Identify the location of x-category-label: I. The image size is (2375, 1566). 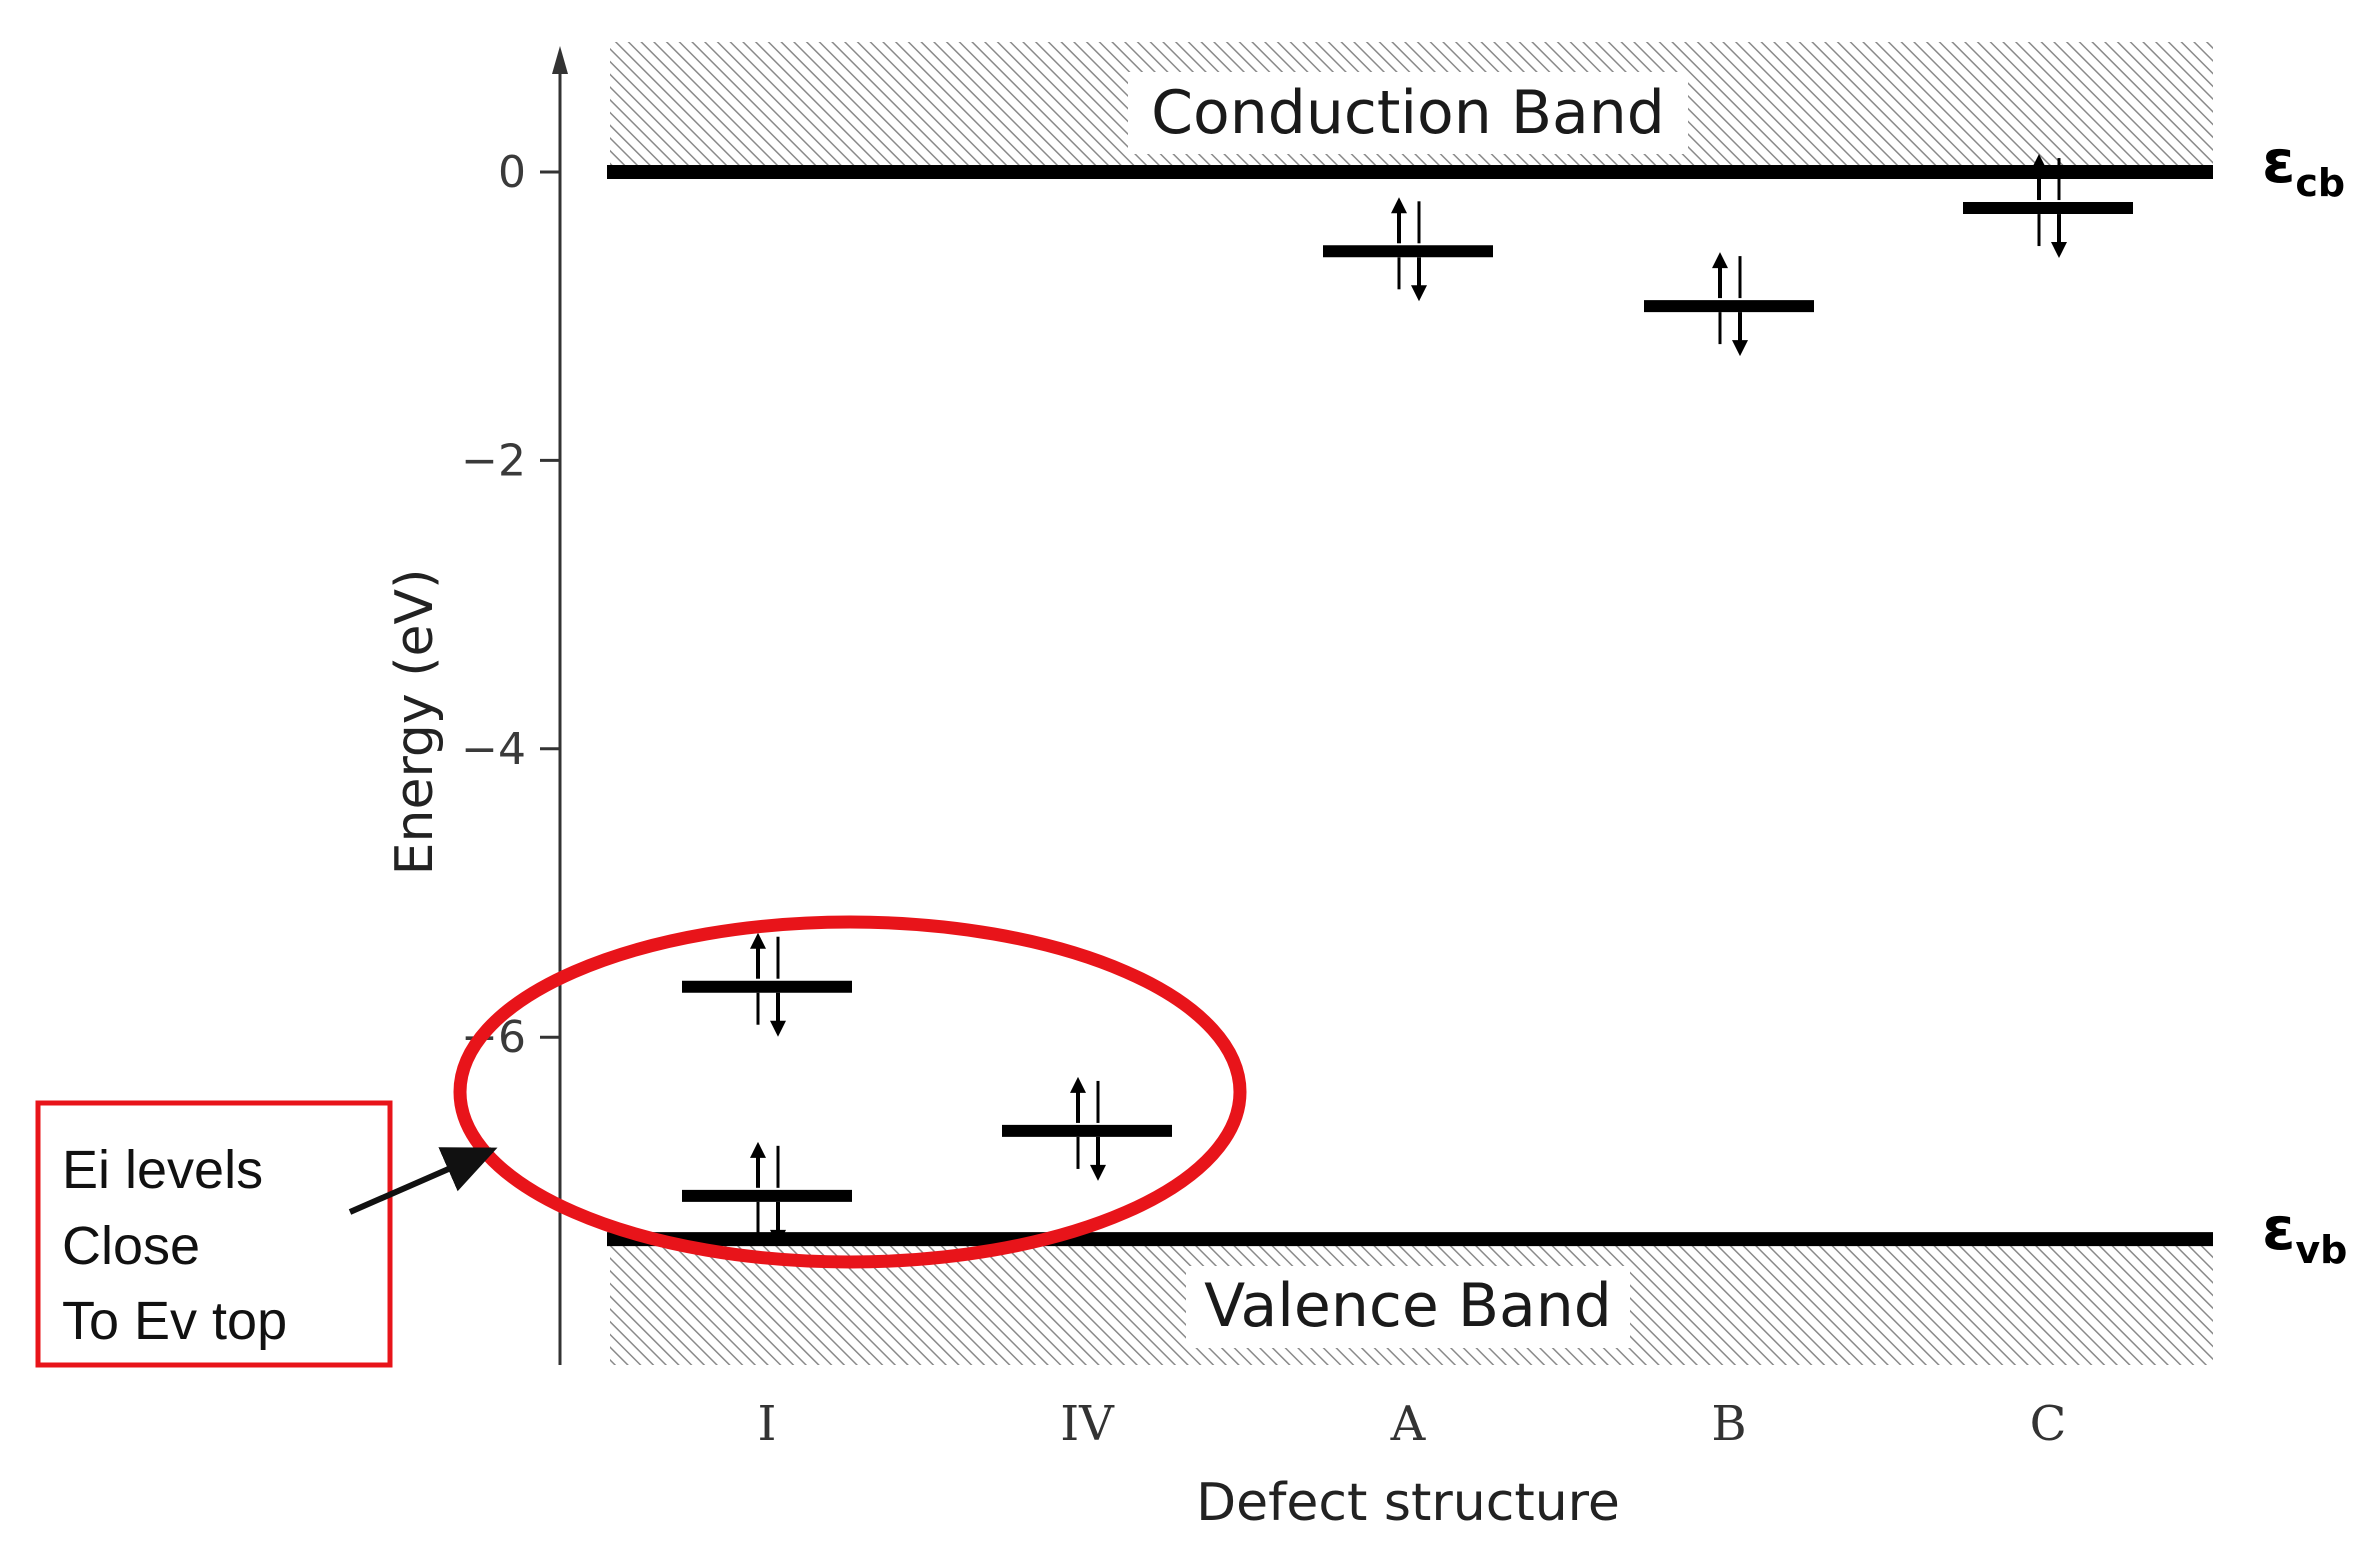
(767, 1424).